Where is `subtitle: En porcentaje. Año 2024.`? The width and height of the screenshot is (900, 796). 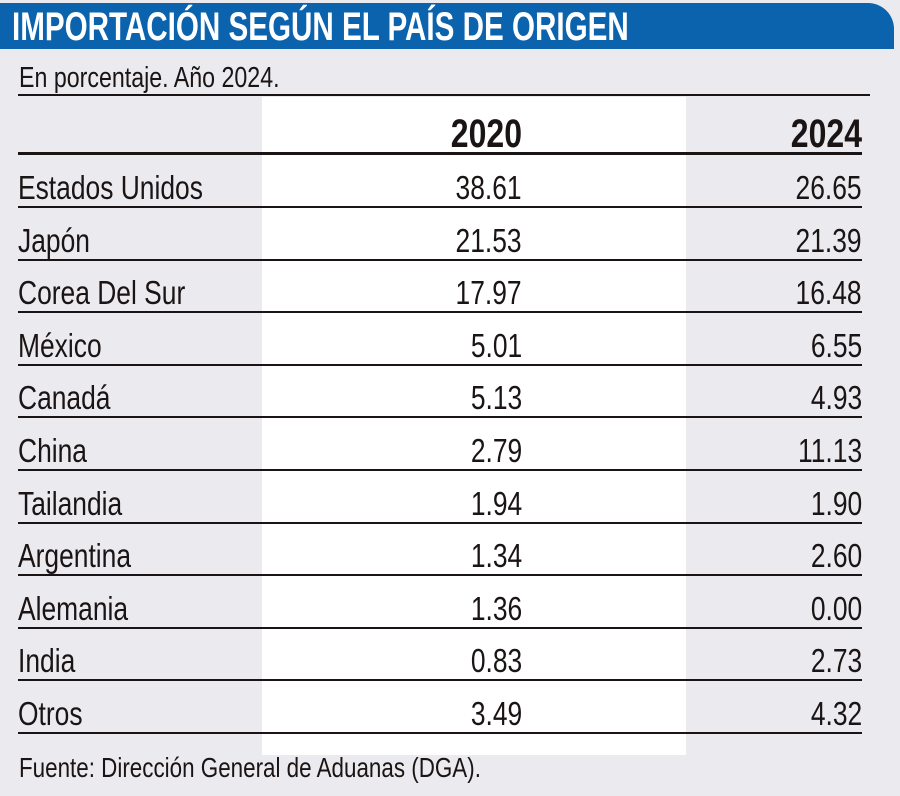 subtitle: En porcentaje. Año 2024. is located at coordinates (149, 78).